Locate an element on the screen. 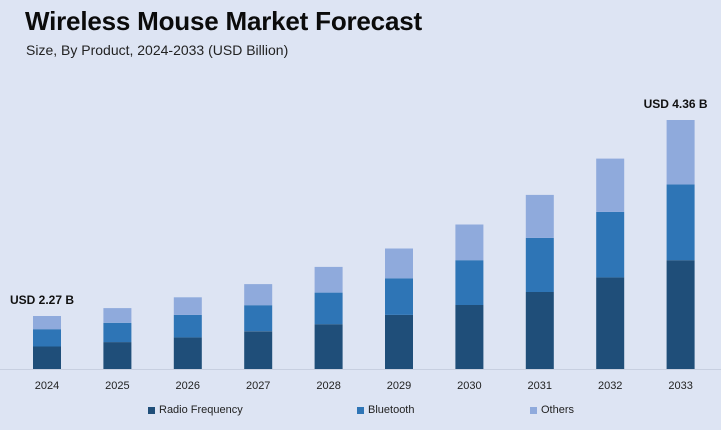  x-tick-label-2025: 2025 is located at coordinates (117, 386).